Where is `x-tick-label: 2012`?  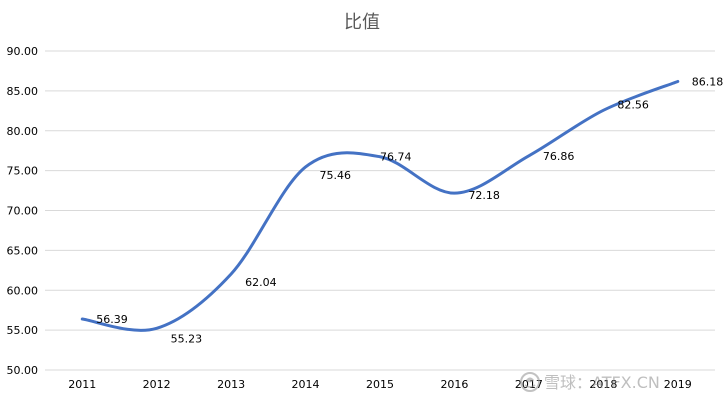 x-tick-label: 2012 is located at coordinates (157, 384).